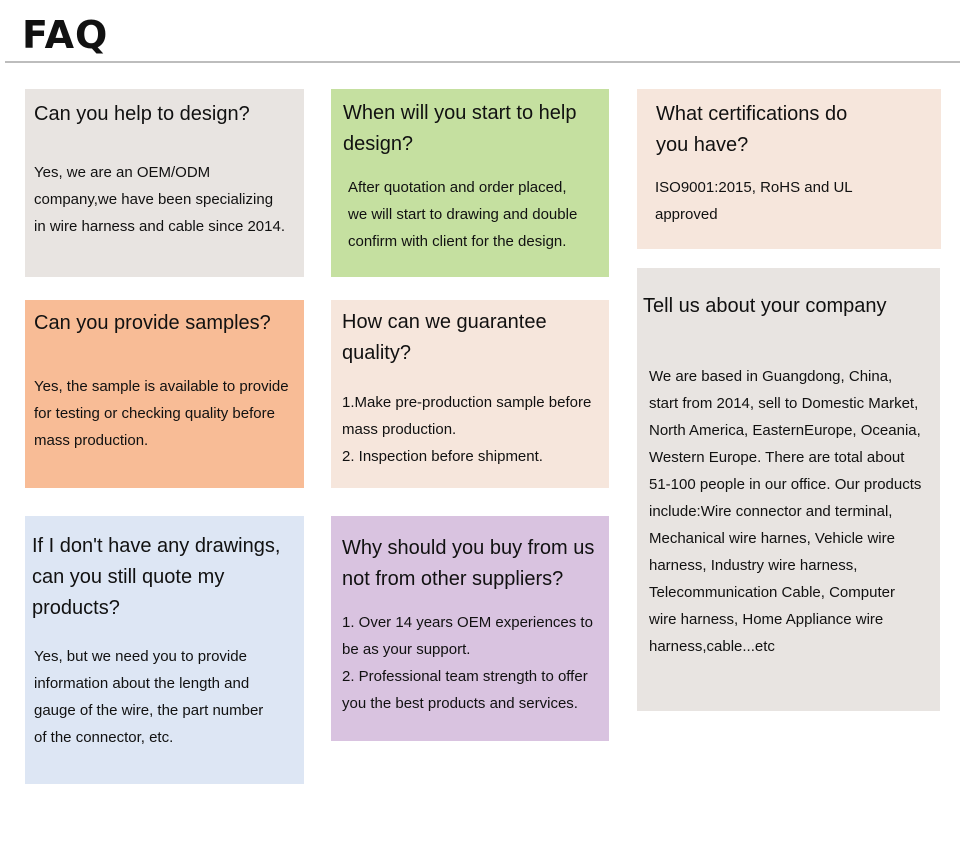 The image size is (960, 842). What do you see at coordinates (482, 62) in the screenshot?
I see `header-divider` at bounding box center [482, 62].